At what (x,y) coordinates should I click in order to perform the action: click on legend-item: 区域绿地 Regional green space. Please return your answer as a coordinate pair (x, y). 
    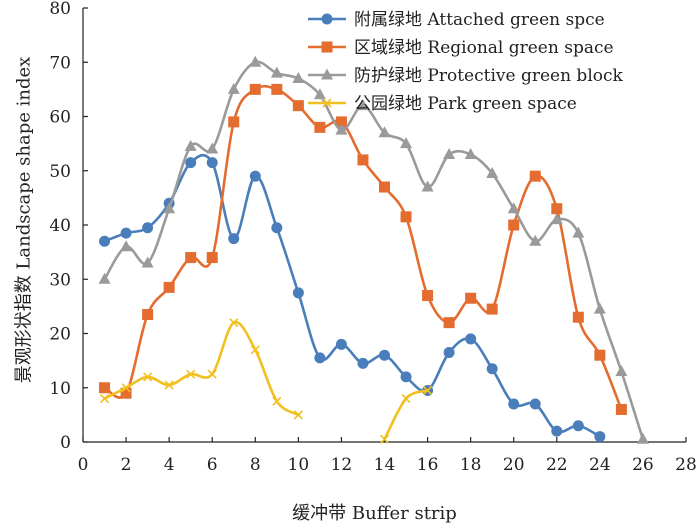
    Looking at the image, I should click on (461, 48).